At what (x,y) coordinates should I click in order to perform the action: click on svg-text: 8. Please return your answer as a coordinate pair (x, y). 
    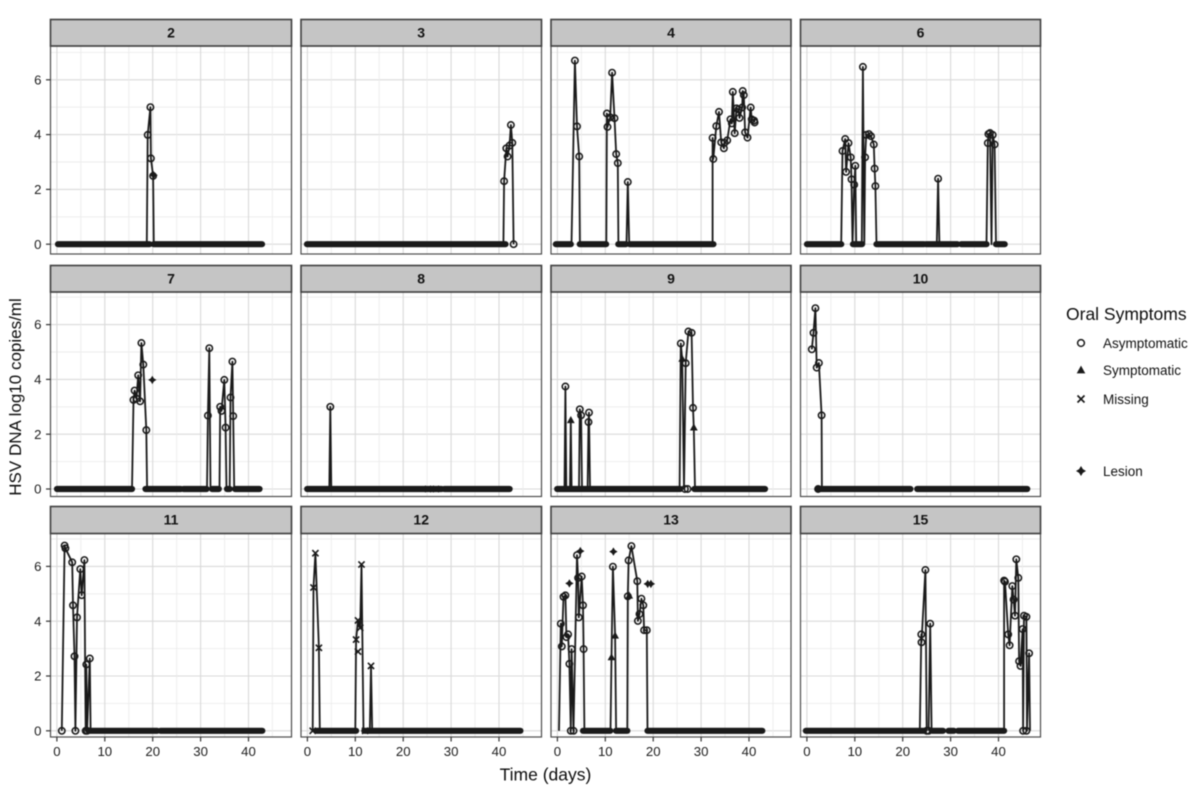
    Looking at the image, I should click on (421, 278).